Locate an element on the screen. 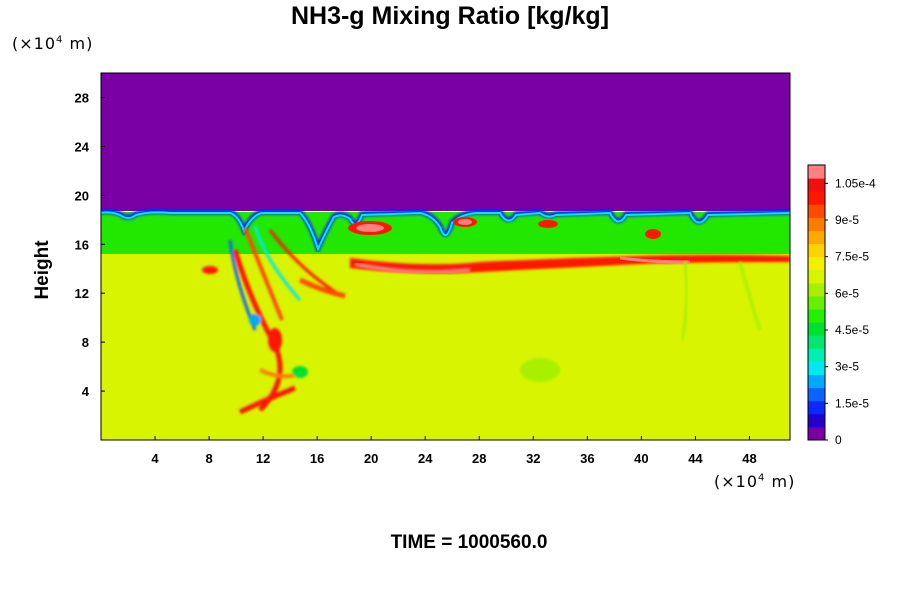 This screenshot has width=900, height=600. x-tick-label: 16 is located at coordinates (317, 458).